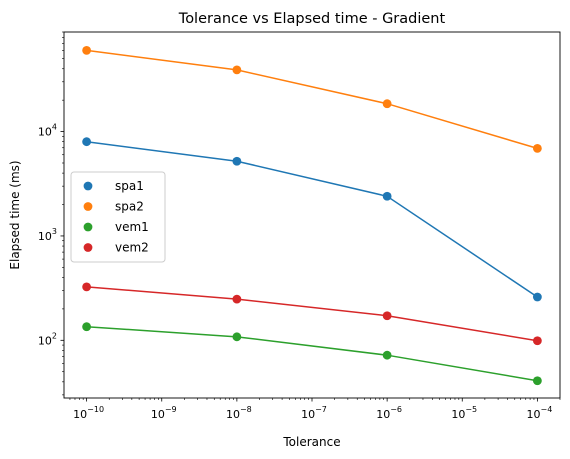  Describe the element at coordinates (396, 409) in the screenshot. I see `x-tick-label-exponent: −6` at that location.